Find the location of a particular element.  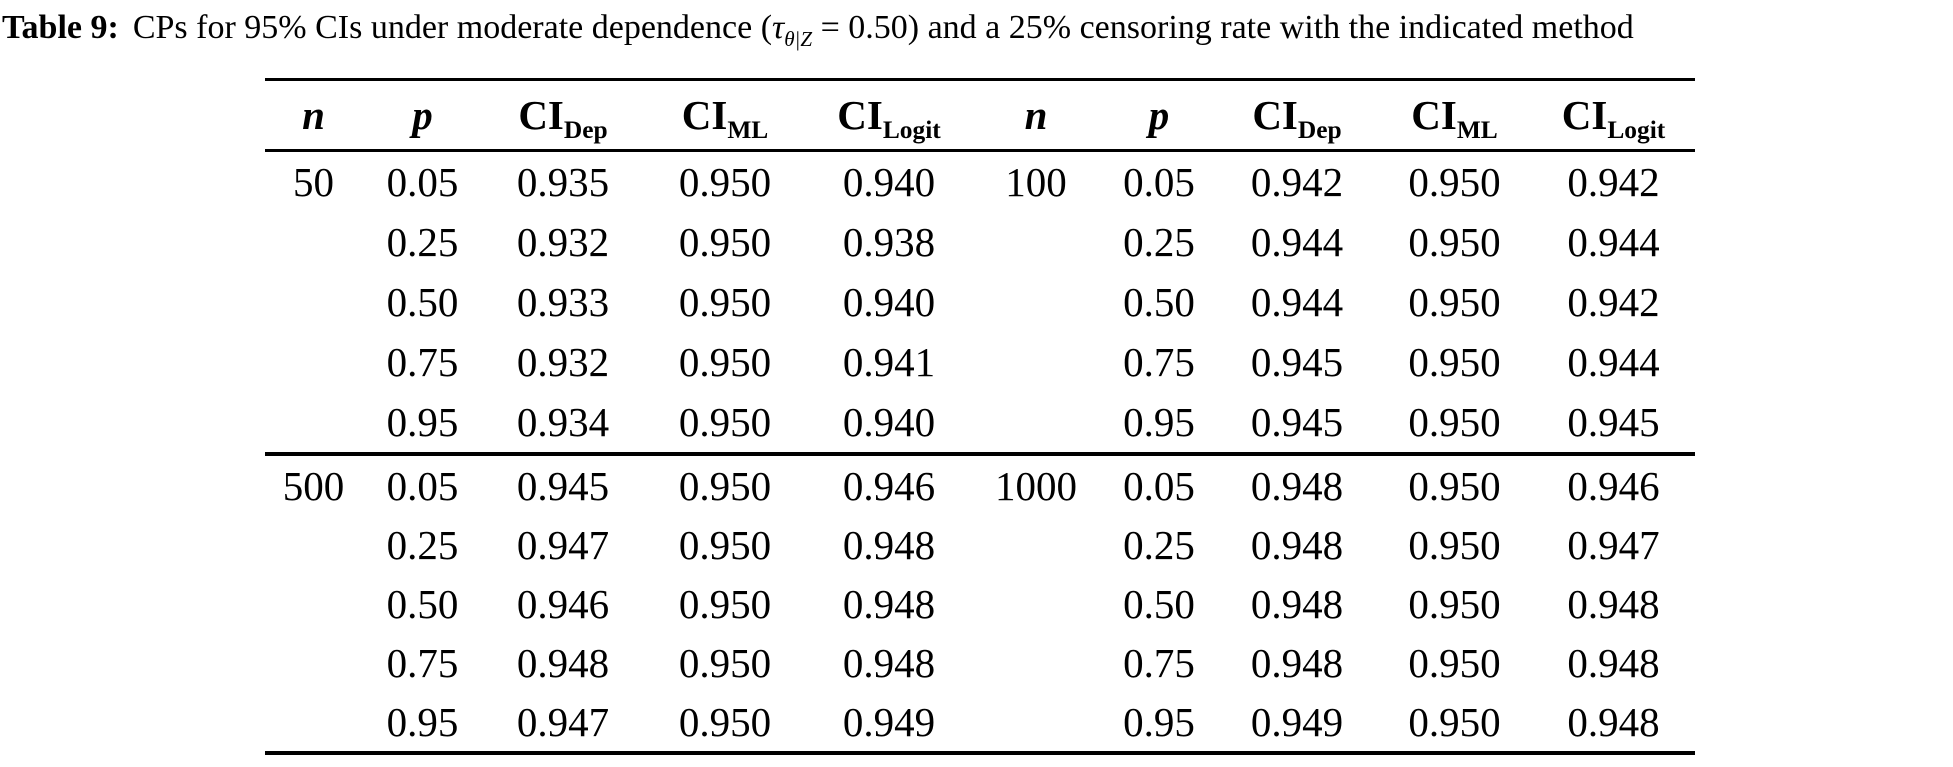

col-header-ci-ml-right: CIML is located at coordinates (1454, 115).